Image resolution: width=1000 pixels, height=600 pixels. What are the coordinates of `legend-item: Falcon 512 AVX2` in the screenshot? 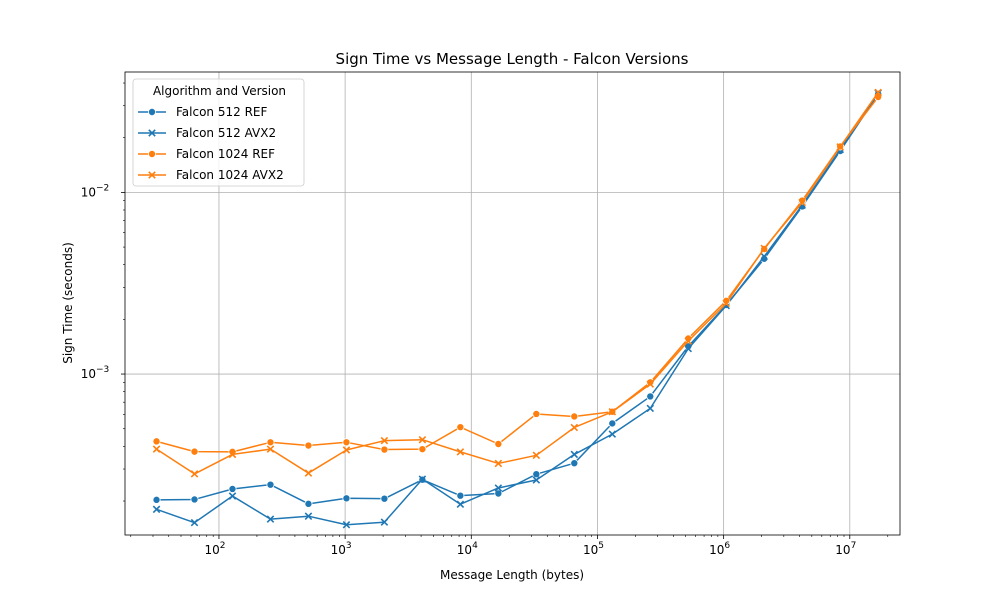 It's located at (207, 133).